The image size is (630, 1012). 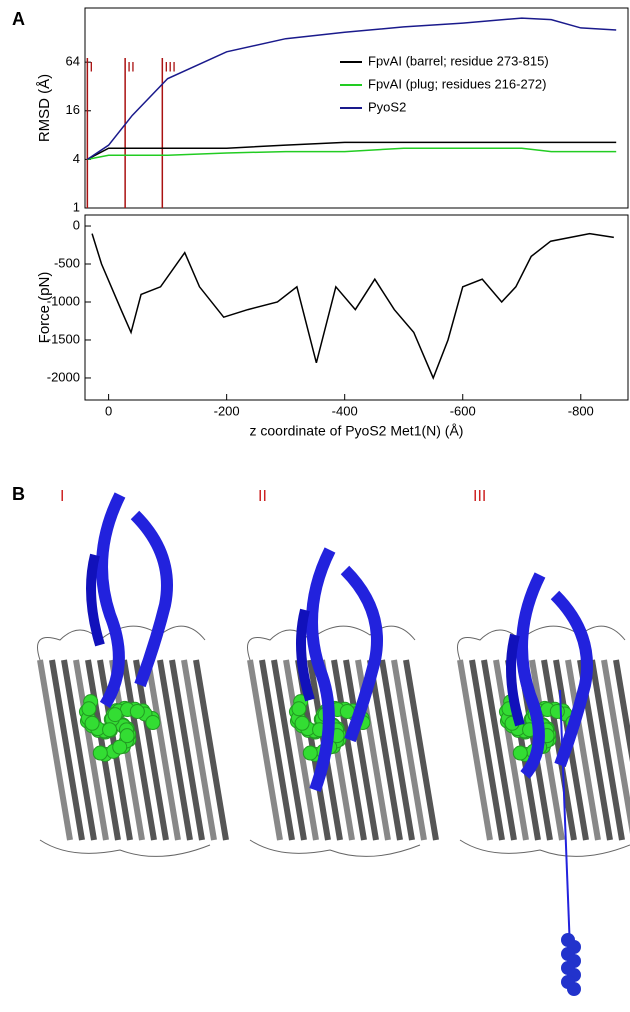 What do you see at coordinates (262, 496) in the screenshot?
I see `structure-label: II` at bounding box center [262, 496].